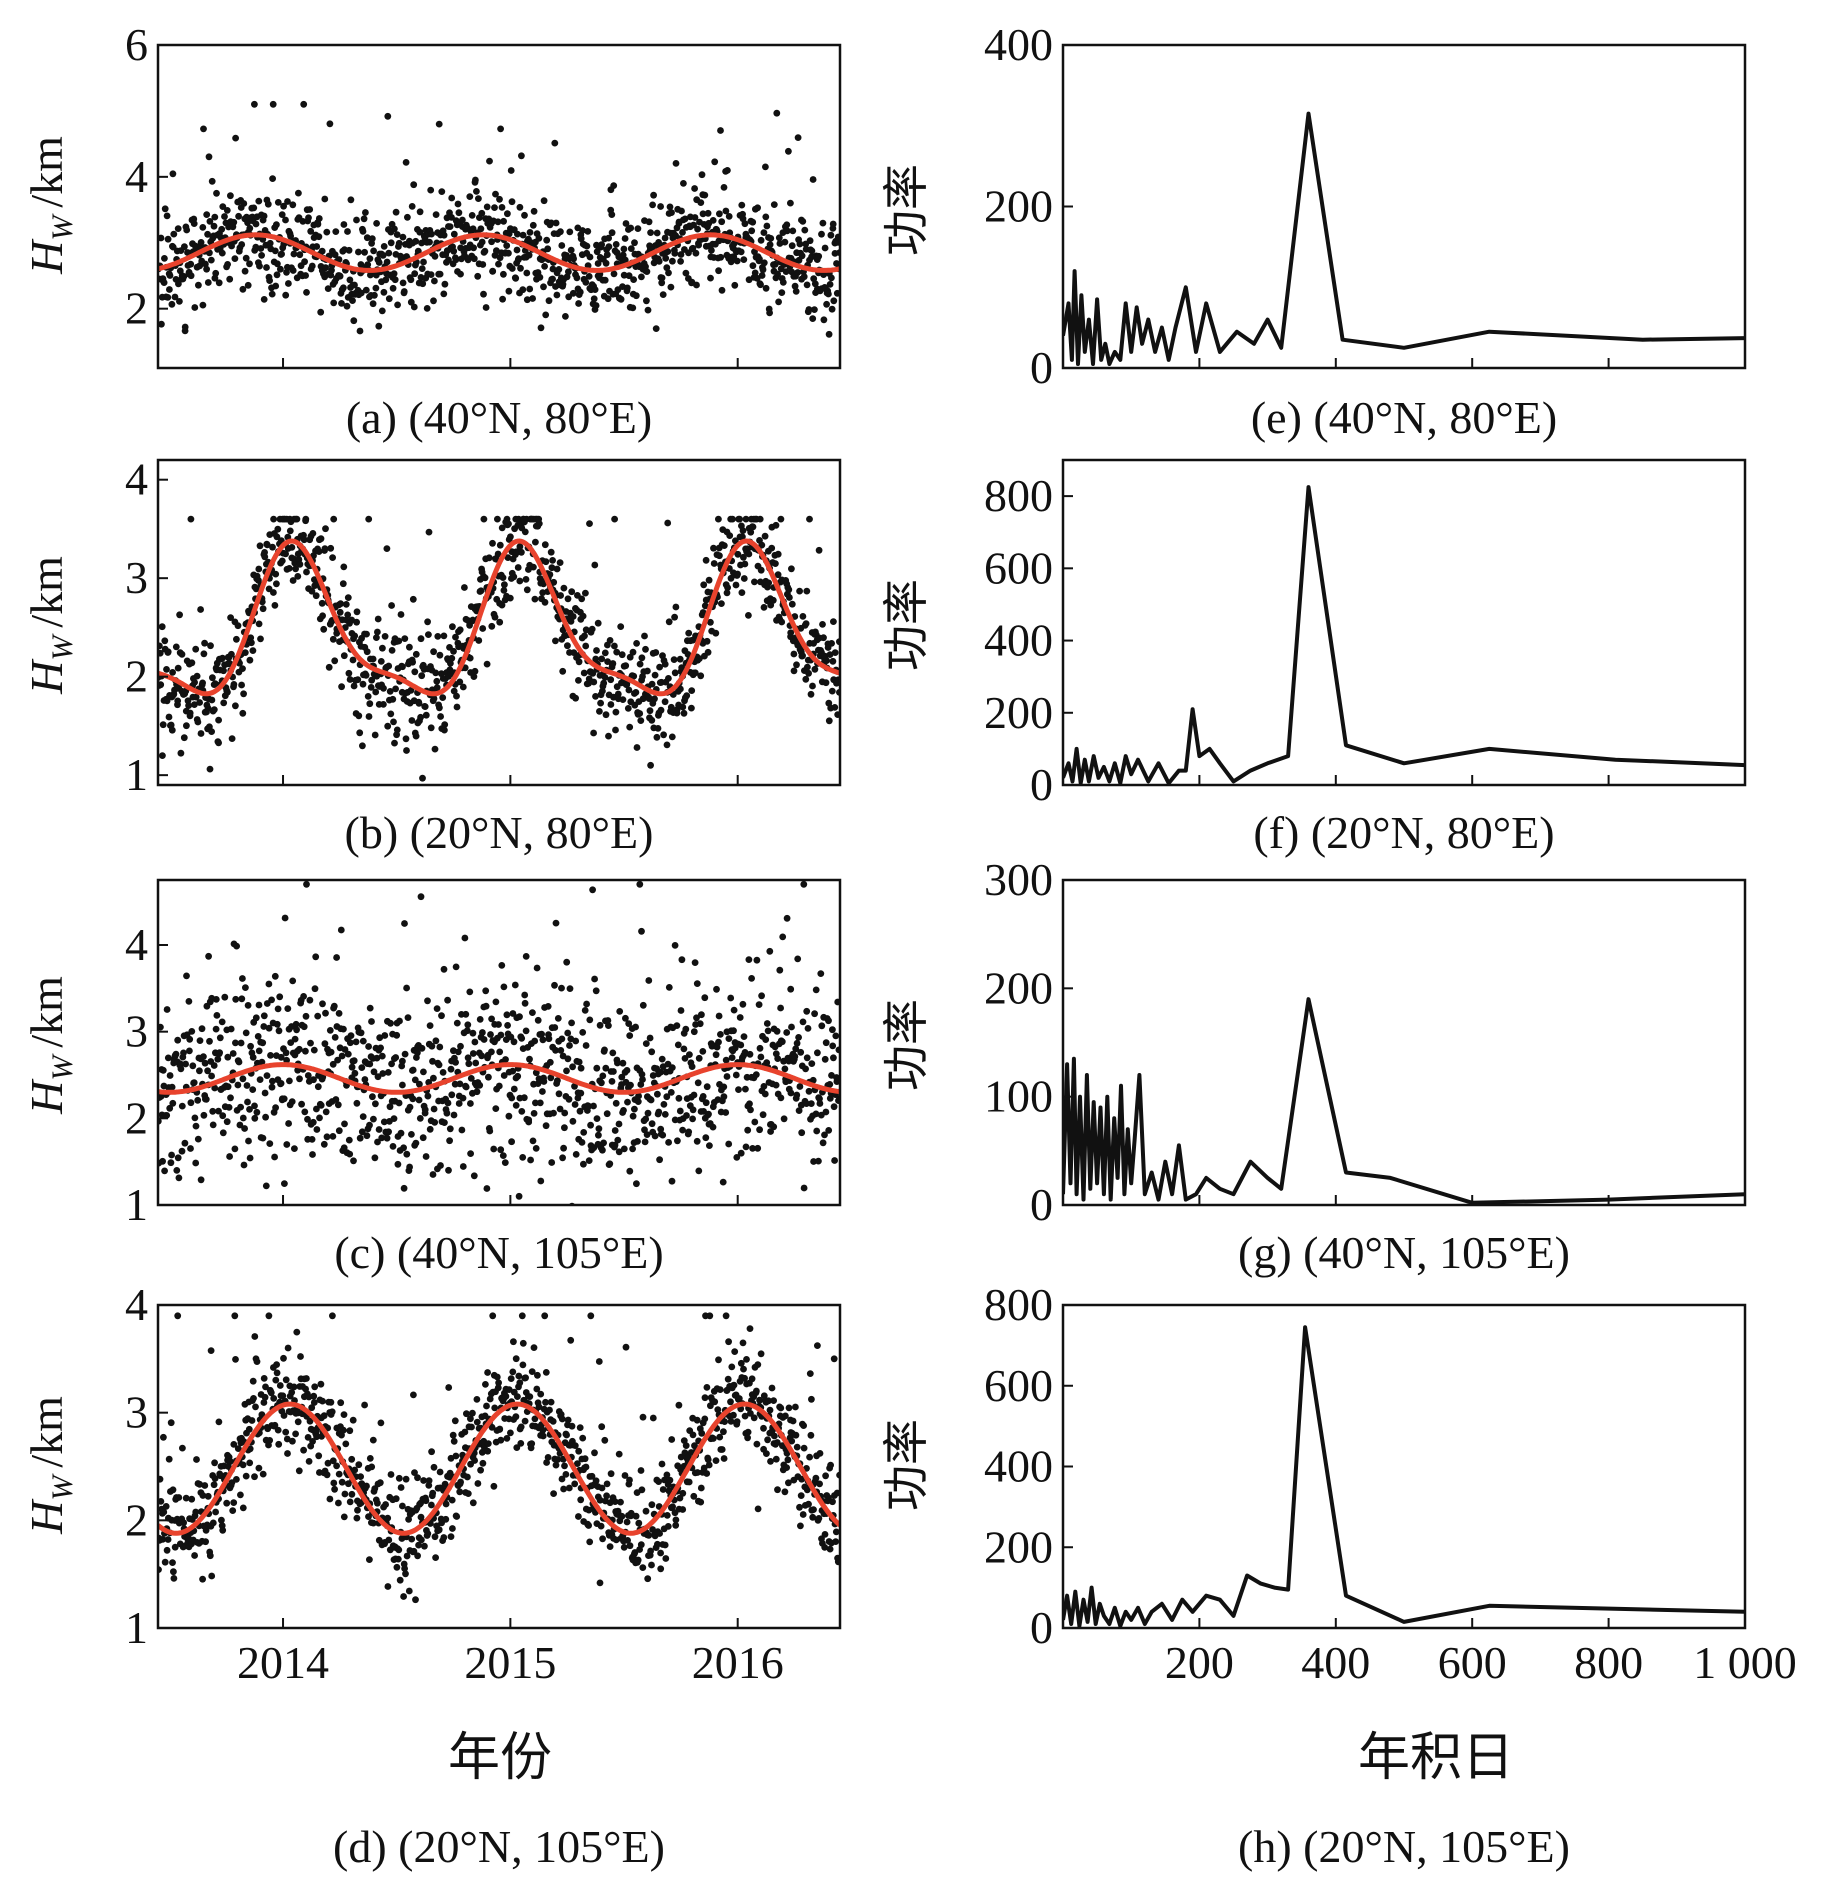  Describe the element at coordinates (499, 252) in the screenshot. I see `fit-curve` at that location.